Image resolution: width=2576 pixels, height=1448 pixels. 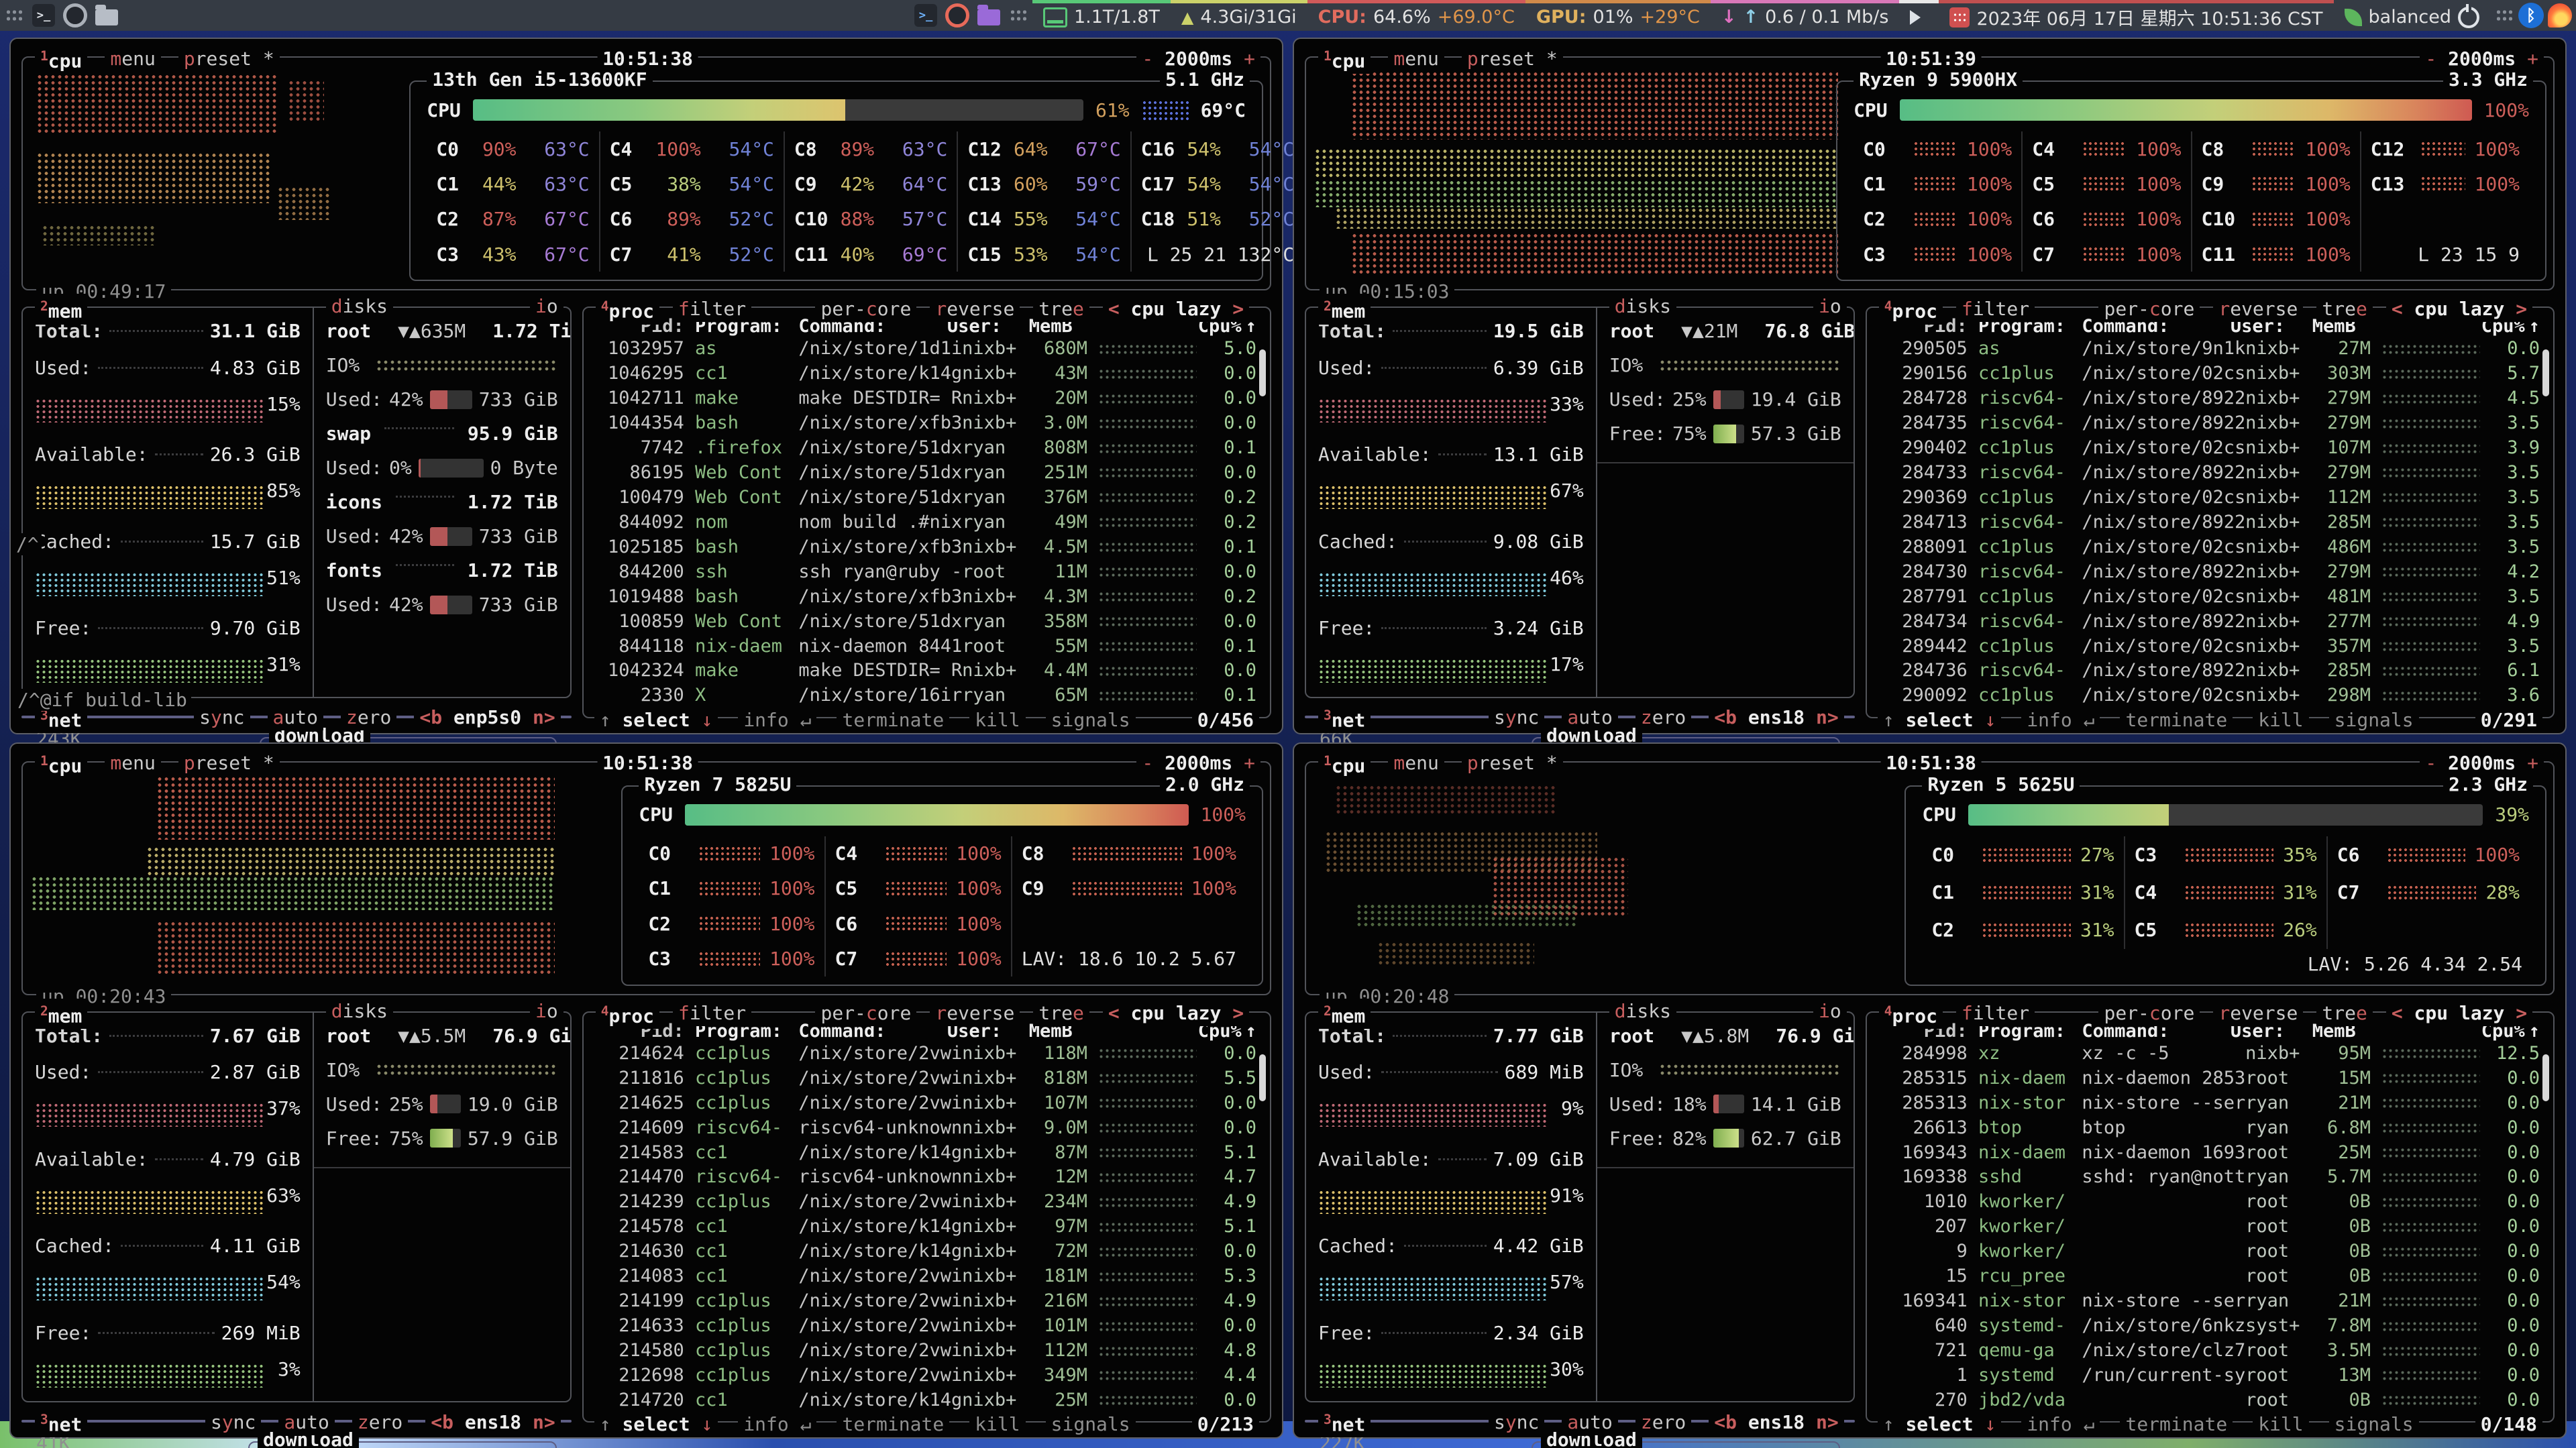 What do you see at coordinates (957, 15) in the screenshot?
I see `record-icon` at bounding box center [957, 15].